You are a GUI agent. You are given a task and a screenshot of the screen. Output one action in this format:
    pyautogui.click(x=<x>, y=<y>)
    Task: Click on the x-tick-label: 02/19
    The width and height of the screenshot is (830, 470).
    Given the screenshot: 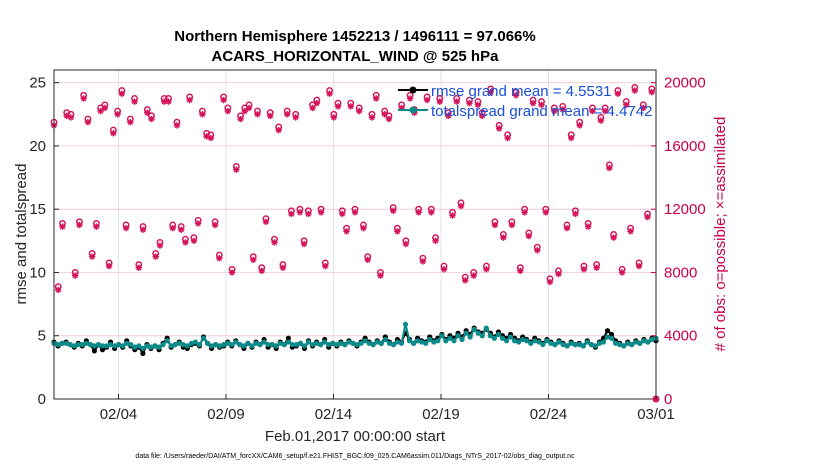 What is the action you would take?
    pyautogui.click(x=441, y=414)
    